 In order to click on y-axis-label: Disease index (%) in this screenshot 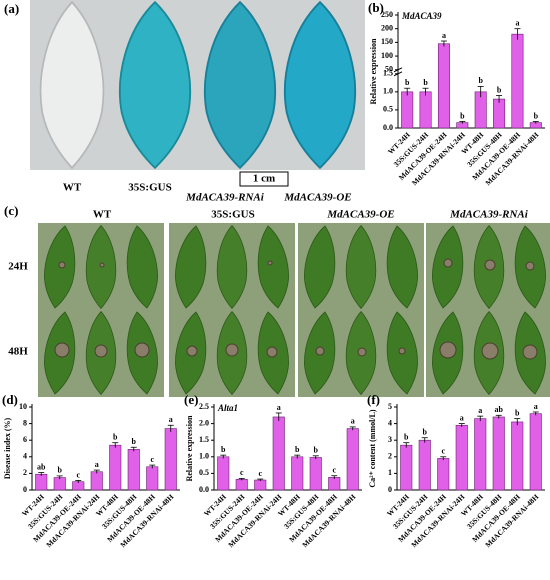, I will do `click(7, 449)`.